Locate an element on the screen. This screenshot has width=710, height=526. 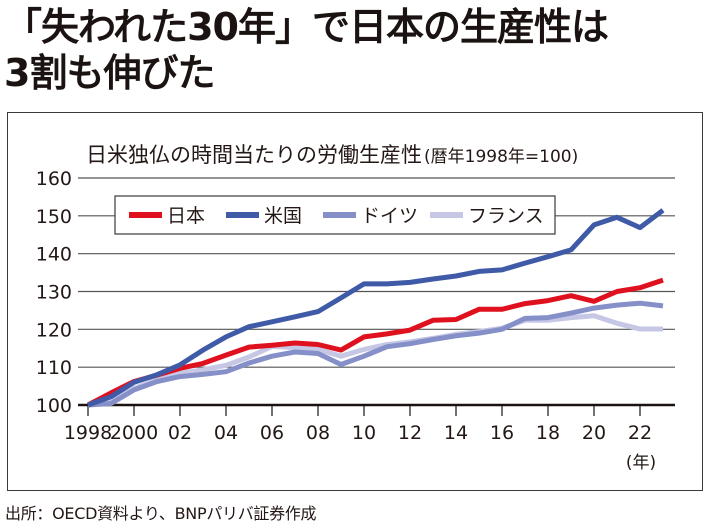
x-tick-label: 20 is located at coordinates (594, 433).